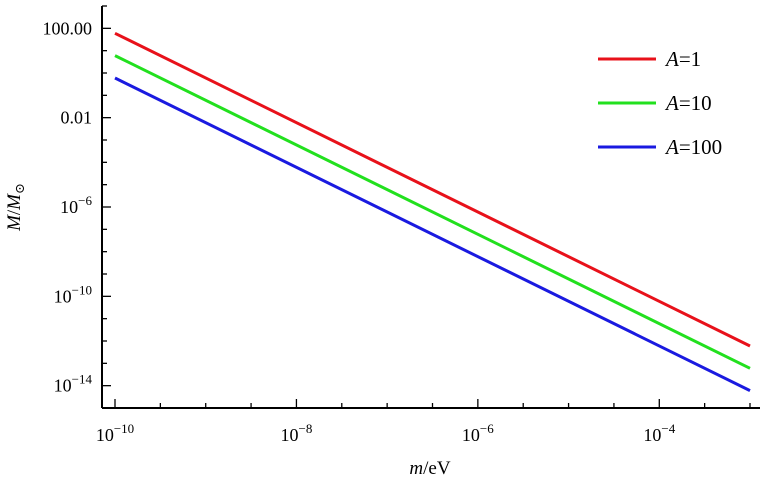 This screenshot has width=763, height=482. What do you see at coordinates (306, 428) in the screenshot?
I see `x-tick-label-exponent: −8` at bounding box center [306, 428].